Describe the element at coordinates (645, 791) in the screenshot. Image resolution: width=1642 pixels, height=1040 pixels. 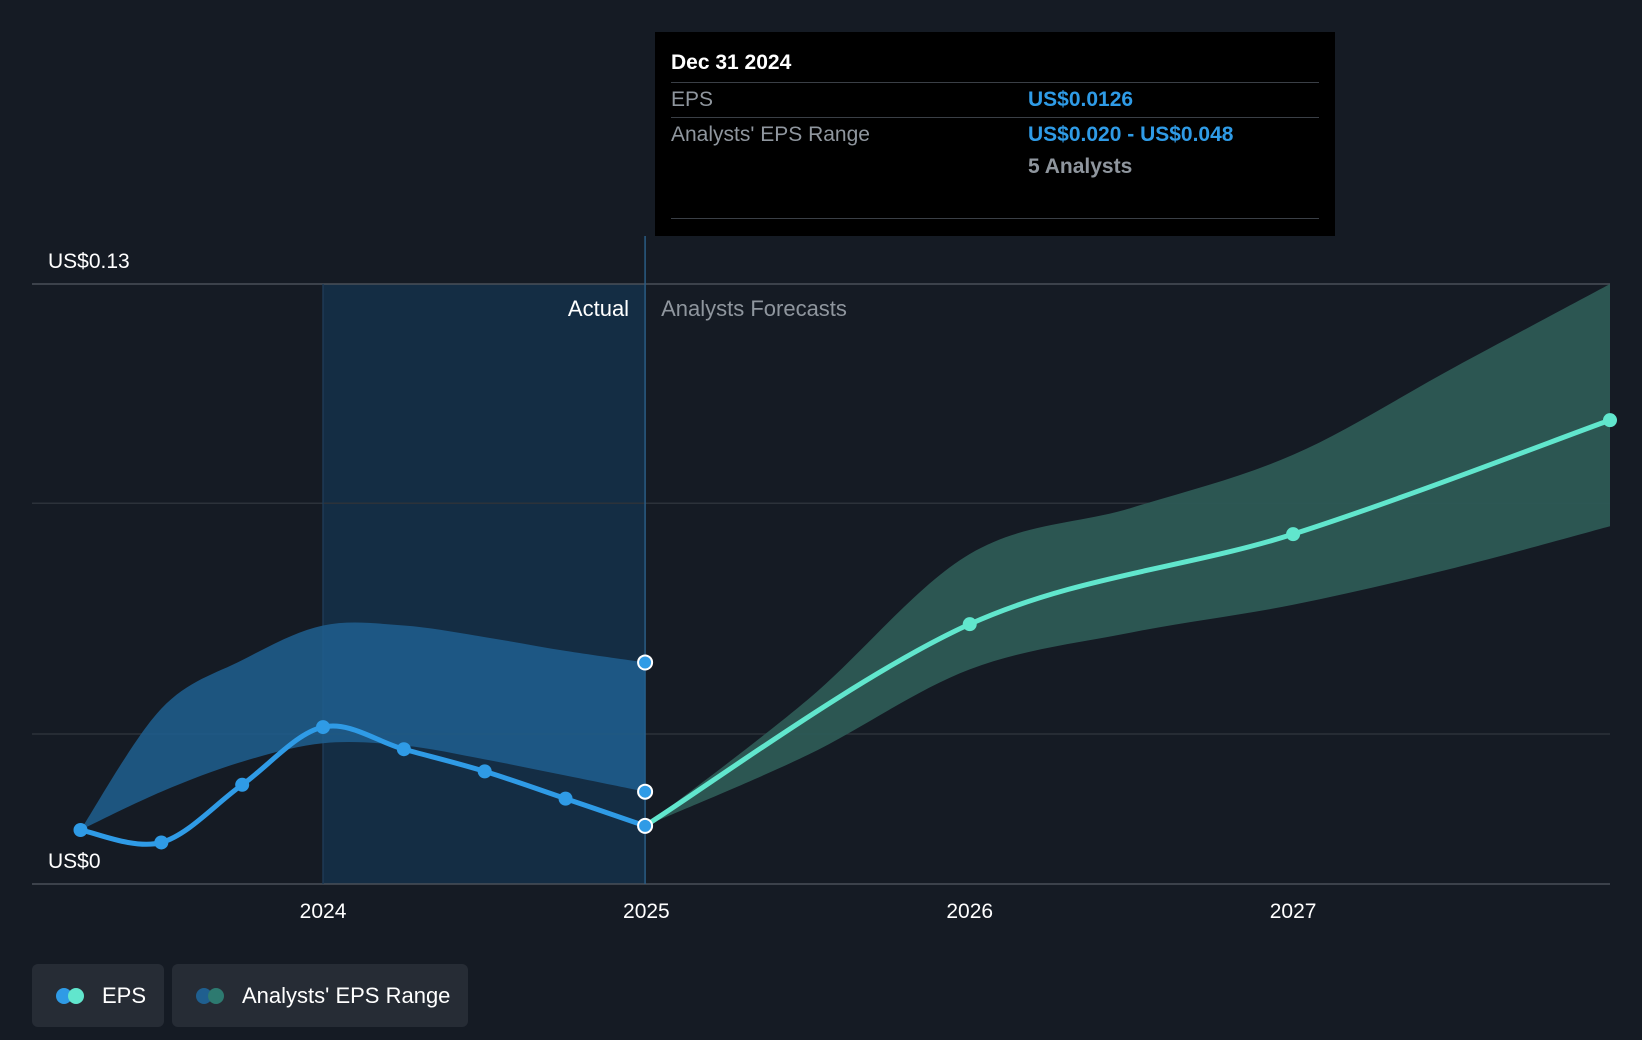
I see `range-low-point` at that location.